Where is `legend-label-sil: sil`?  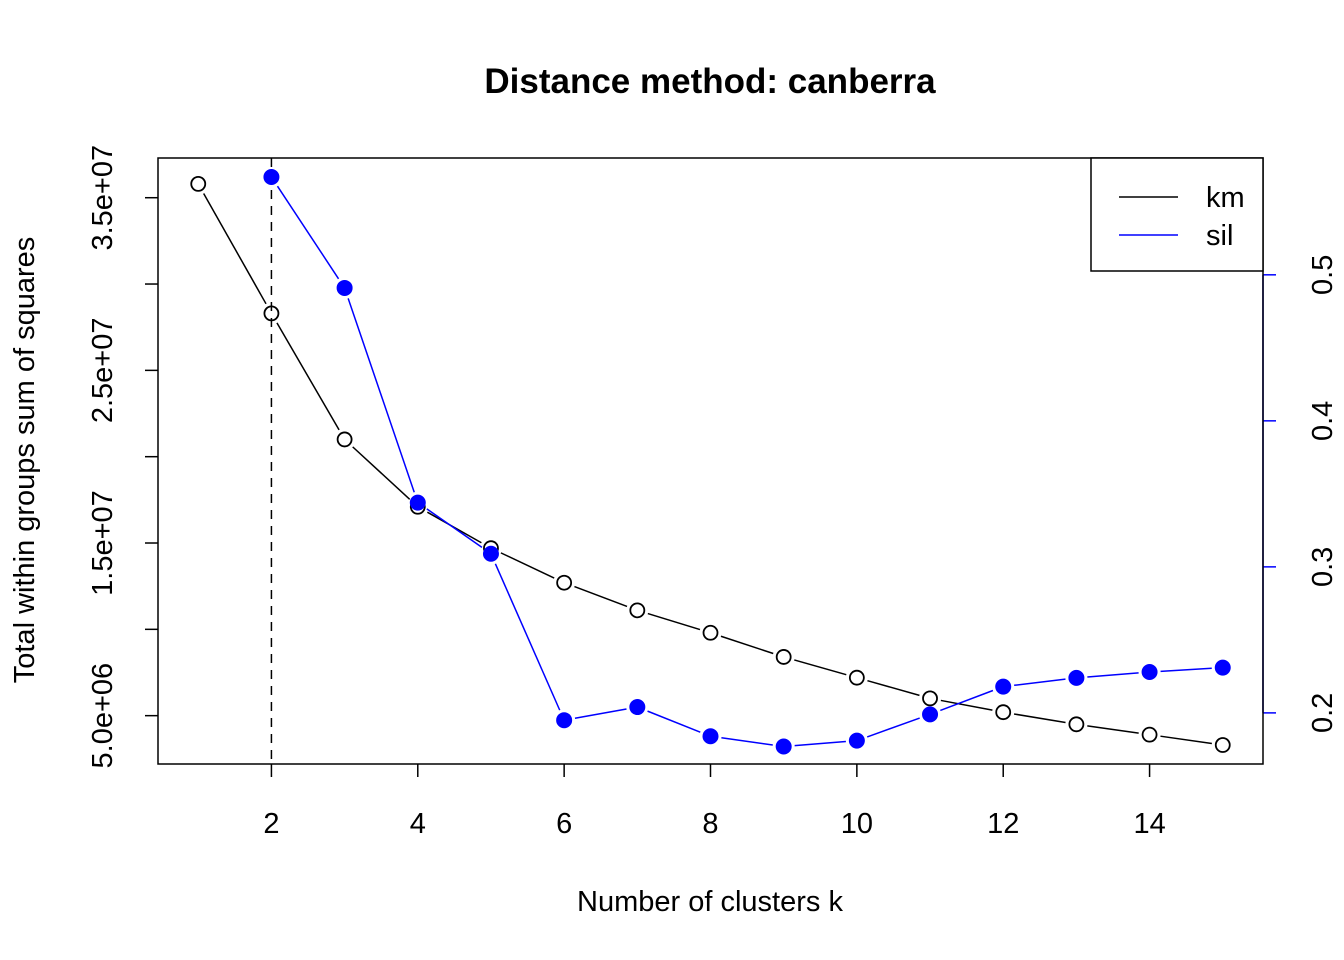
legend-label-sil: sil is located at coordinates (1219, 236).